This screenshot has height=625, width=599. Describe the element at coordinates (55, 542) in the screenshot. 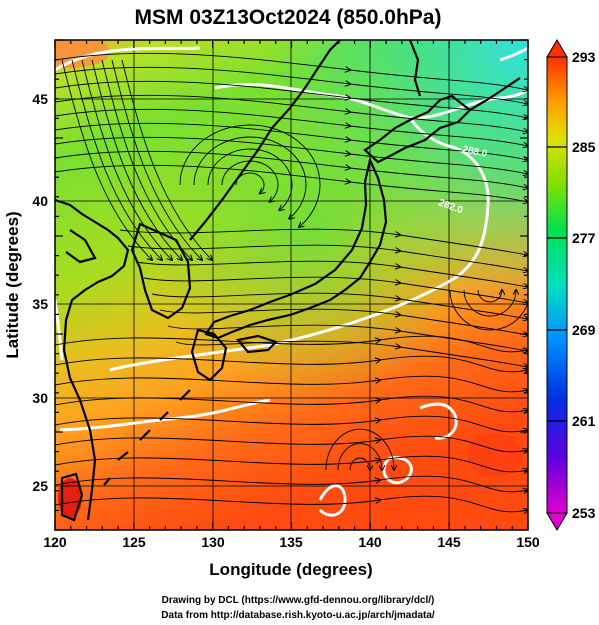

I see `x-tick-label: 120` at that location.